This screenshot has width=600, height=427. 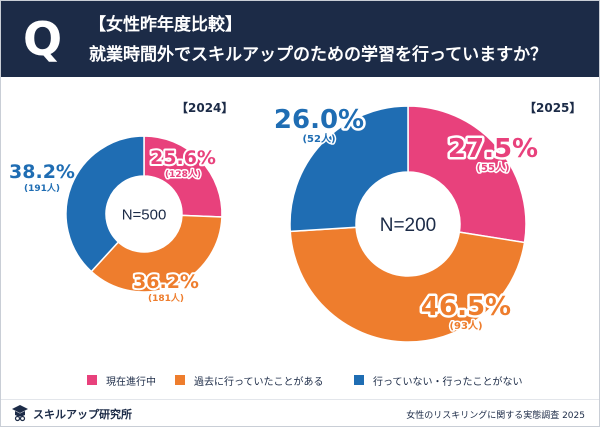 I want to click on logo-text: スキルアップ研究所, so click(x=82, y=414).